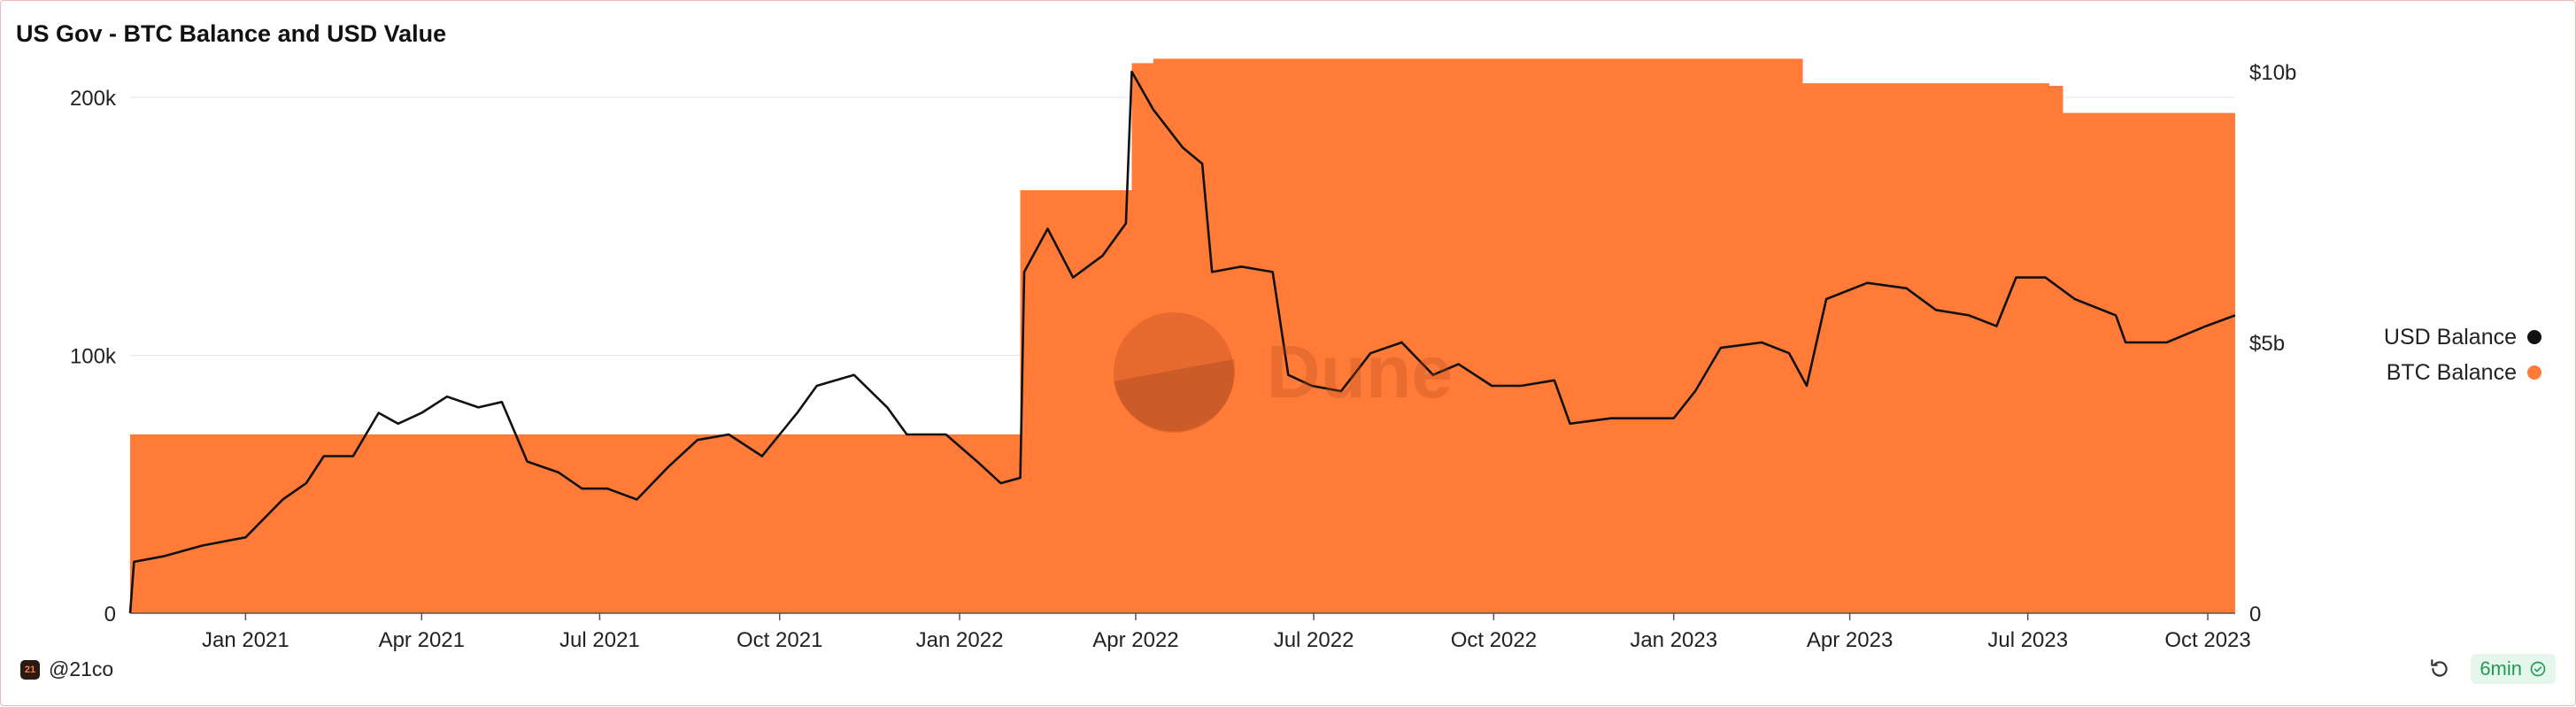 The height and width of the screenshot is (707, 2576). I want to click on y-right-tick-1: $5b, so click(2267, 344).